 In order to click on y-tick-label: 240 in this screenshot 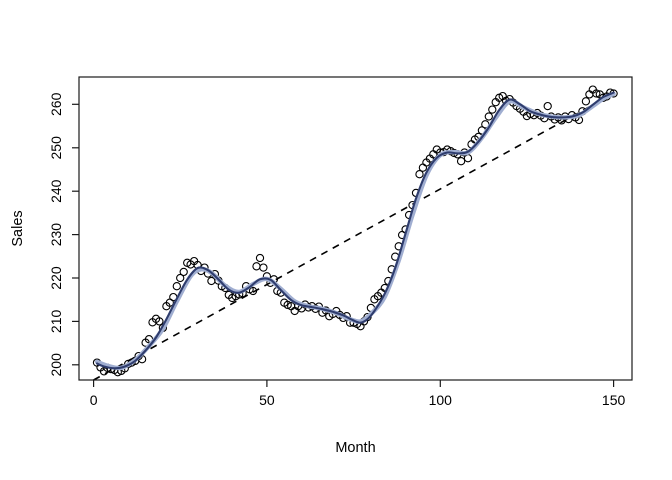, I will do `click(56, 191)`.